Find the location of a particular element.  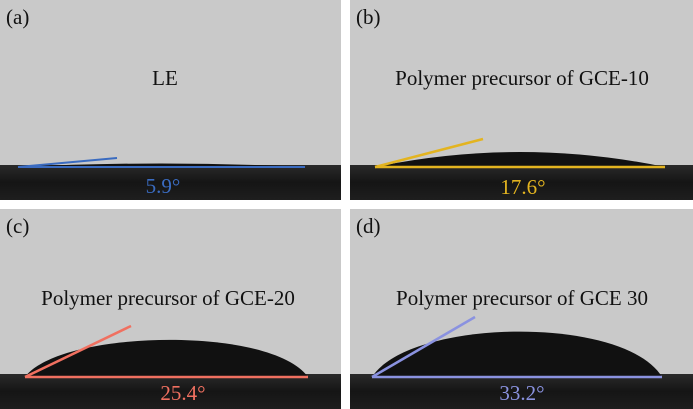

caption: Polymer precursor of GCE-10 is located at coordinates (522, 78).